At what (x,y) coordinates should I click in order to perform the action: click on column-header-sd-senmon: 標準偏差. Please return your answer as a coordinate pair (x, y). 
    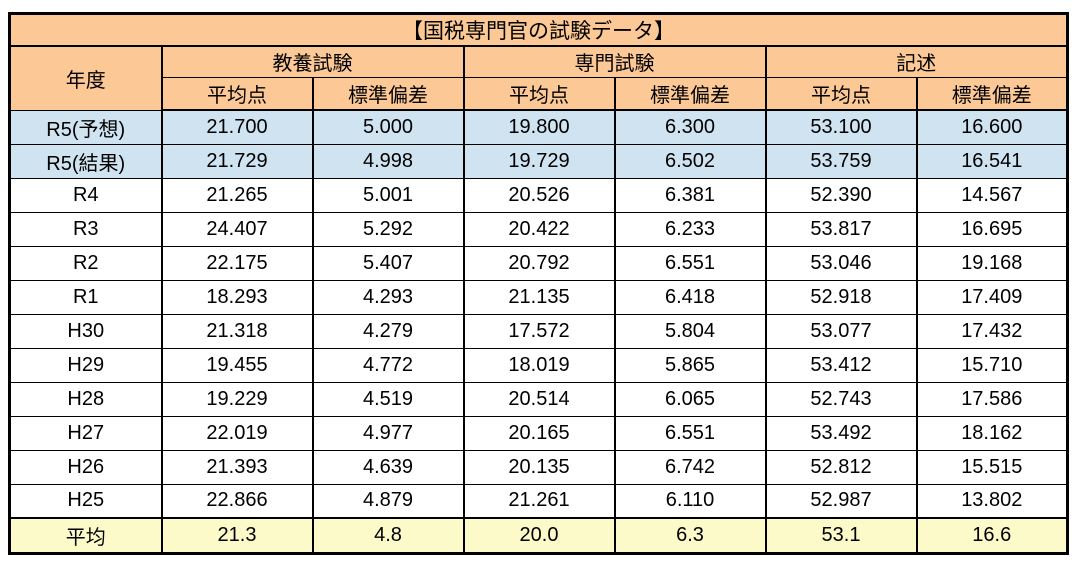
    Looking at the image, I should click on (690, 93).